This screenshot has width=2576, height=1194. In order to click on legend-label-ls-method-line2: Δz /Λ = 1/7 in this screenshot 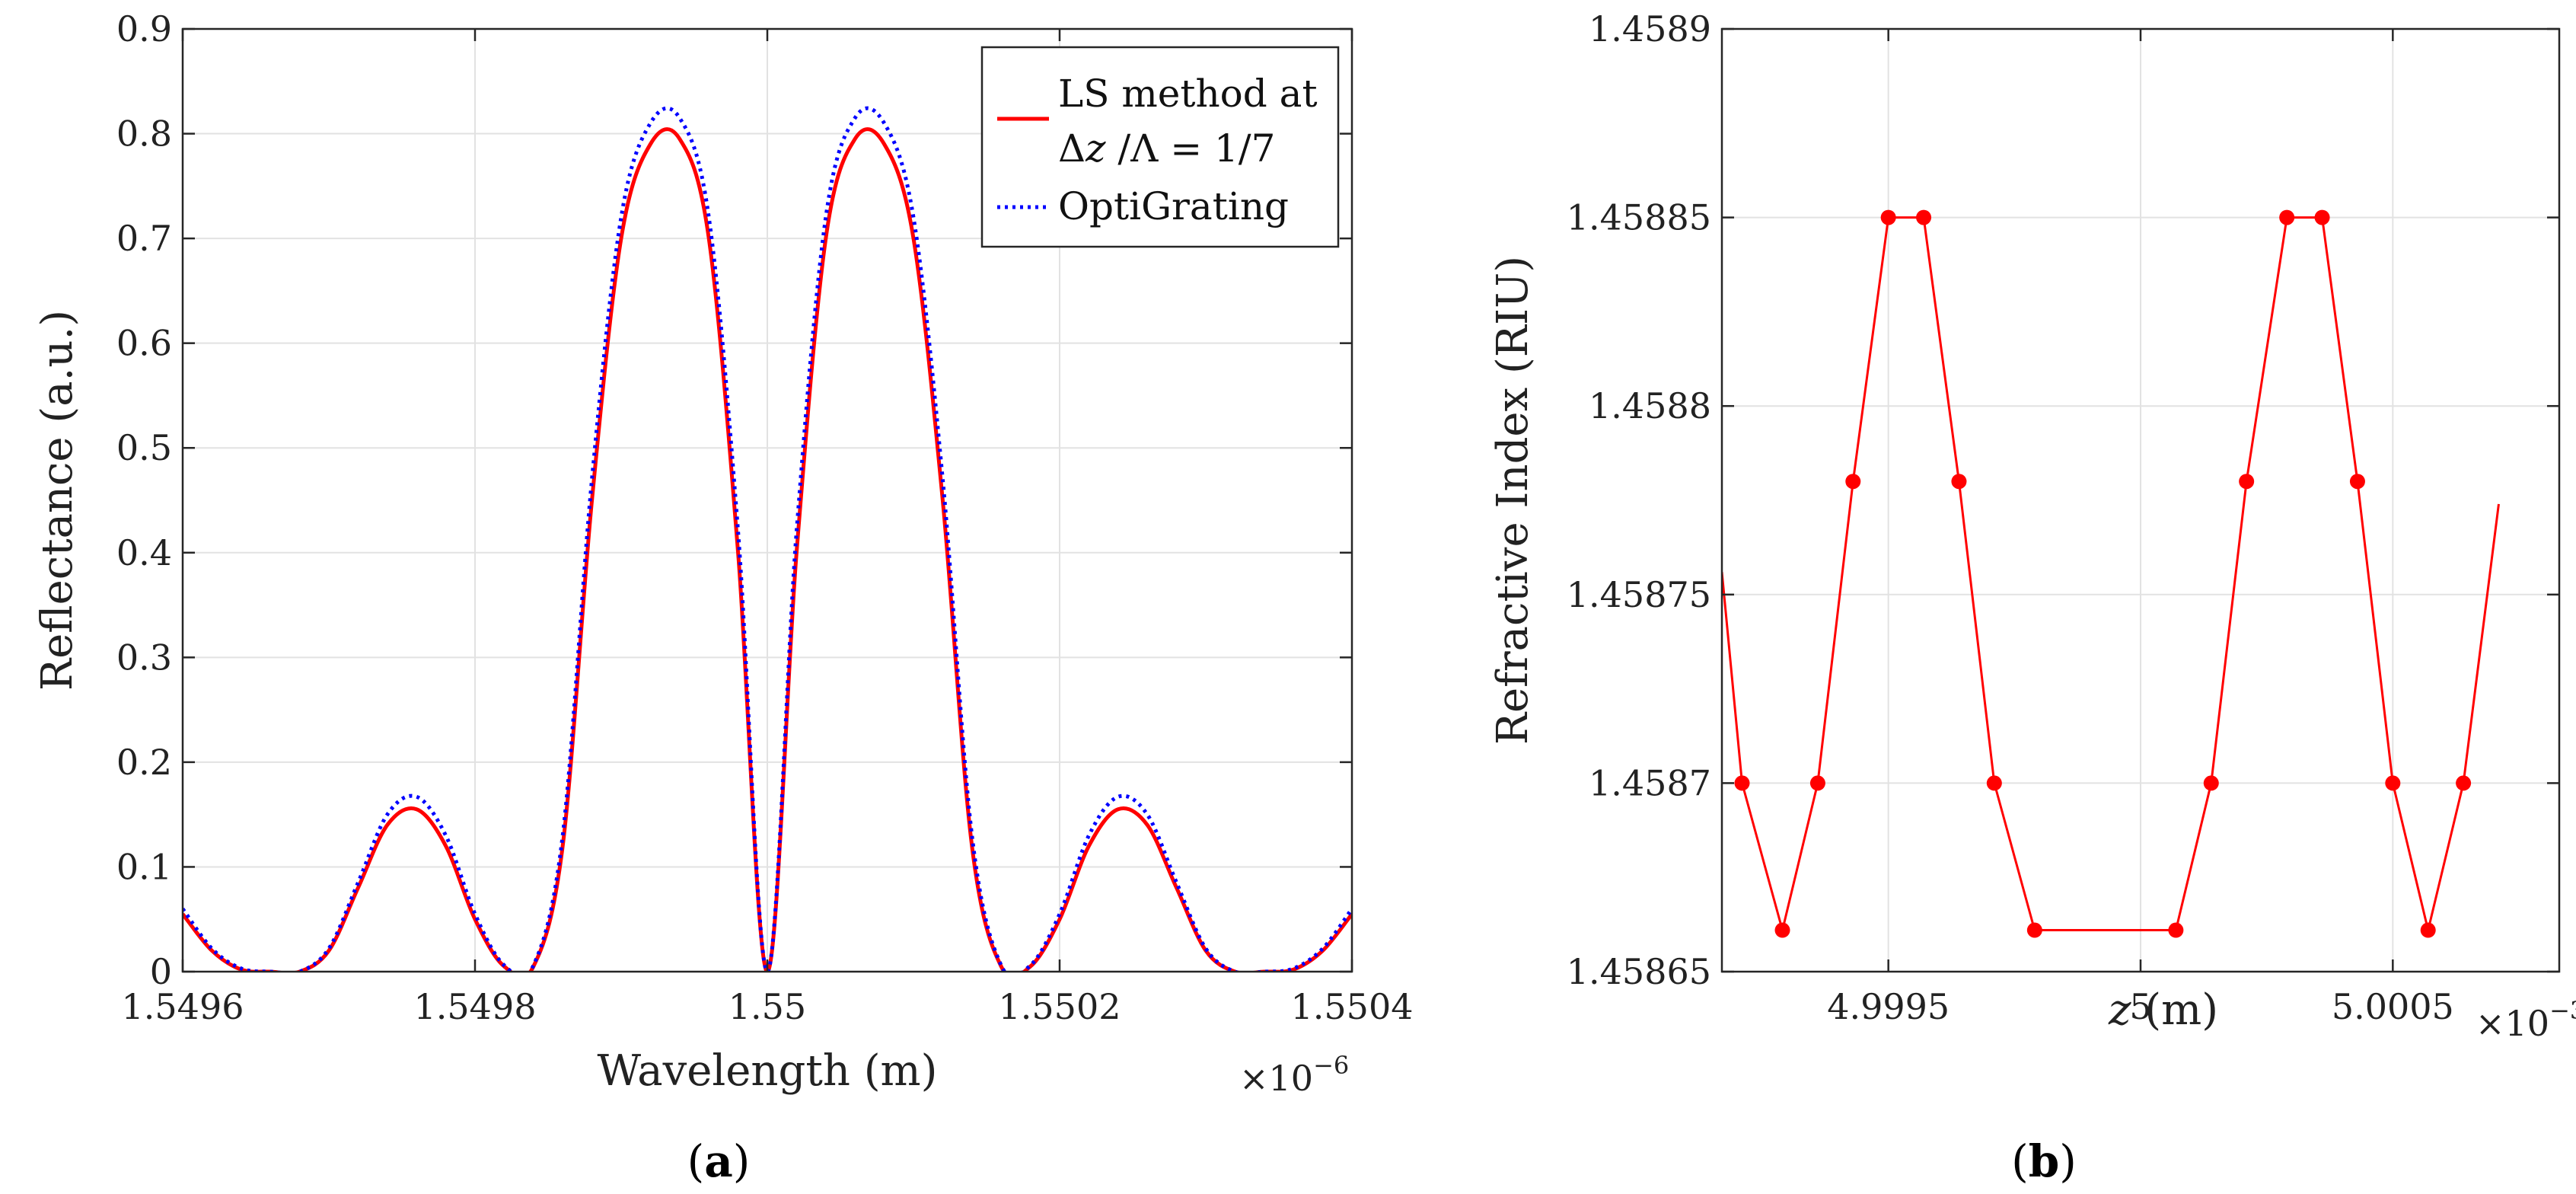, I will do `click(1166, 148)`.